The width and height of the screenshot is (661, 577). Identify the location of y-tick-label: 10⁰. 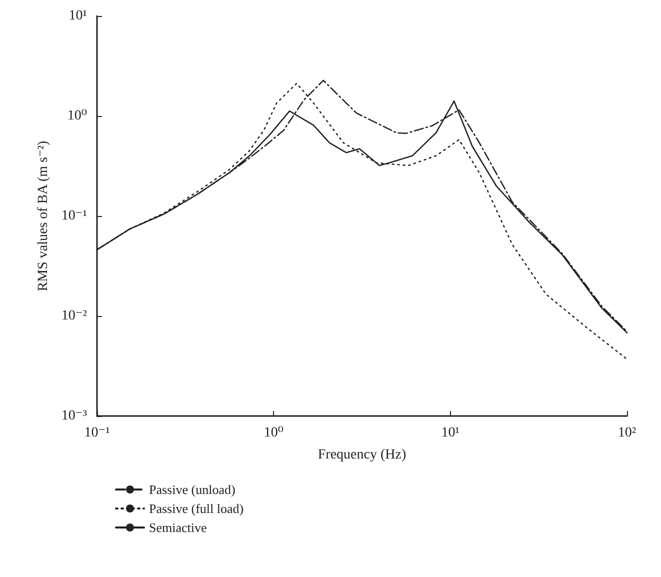
(77, 116).